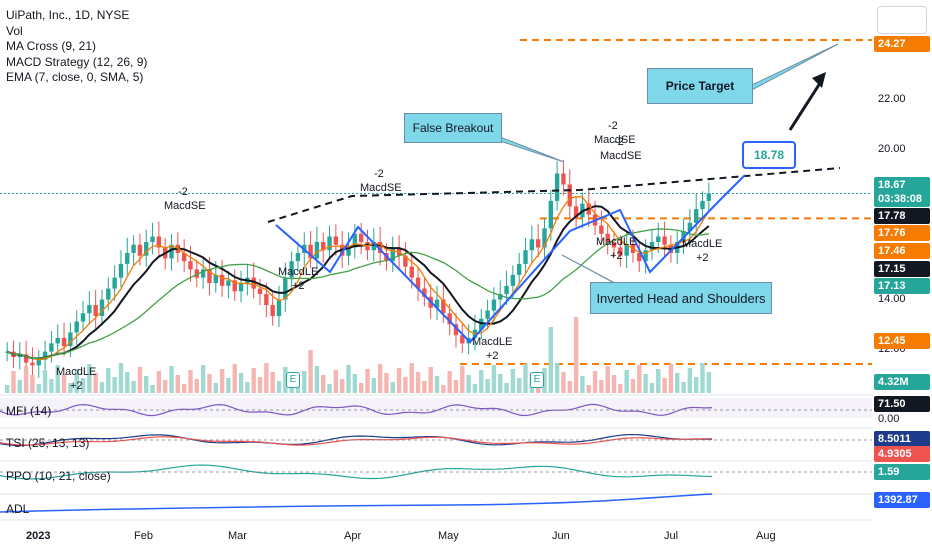 This screenshot has height=550, width=932. Describe the element at coordinates (902, 20) in the screenshot. I see `chart-settings-button` at that location.